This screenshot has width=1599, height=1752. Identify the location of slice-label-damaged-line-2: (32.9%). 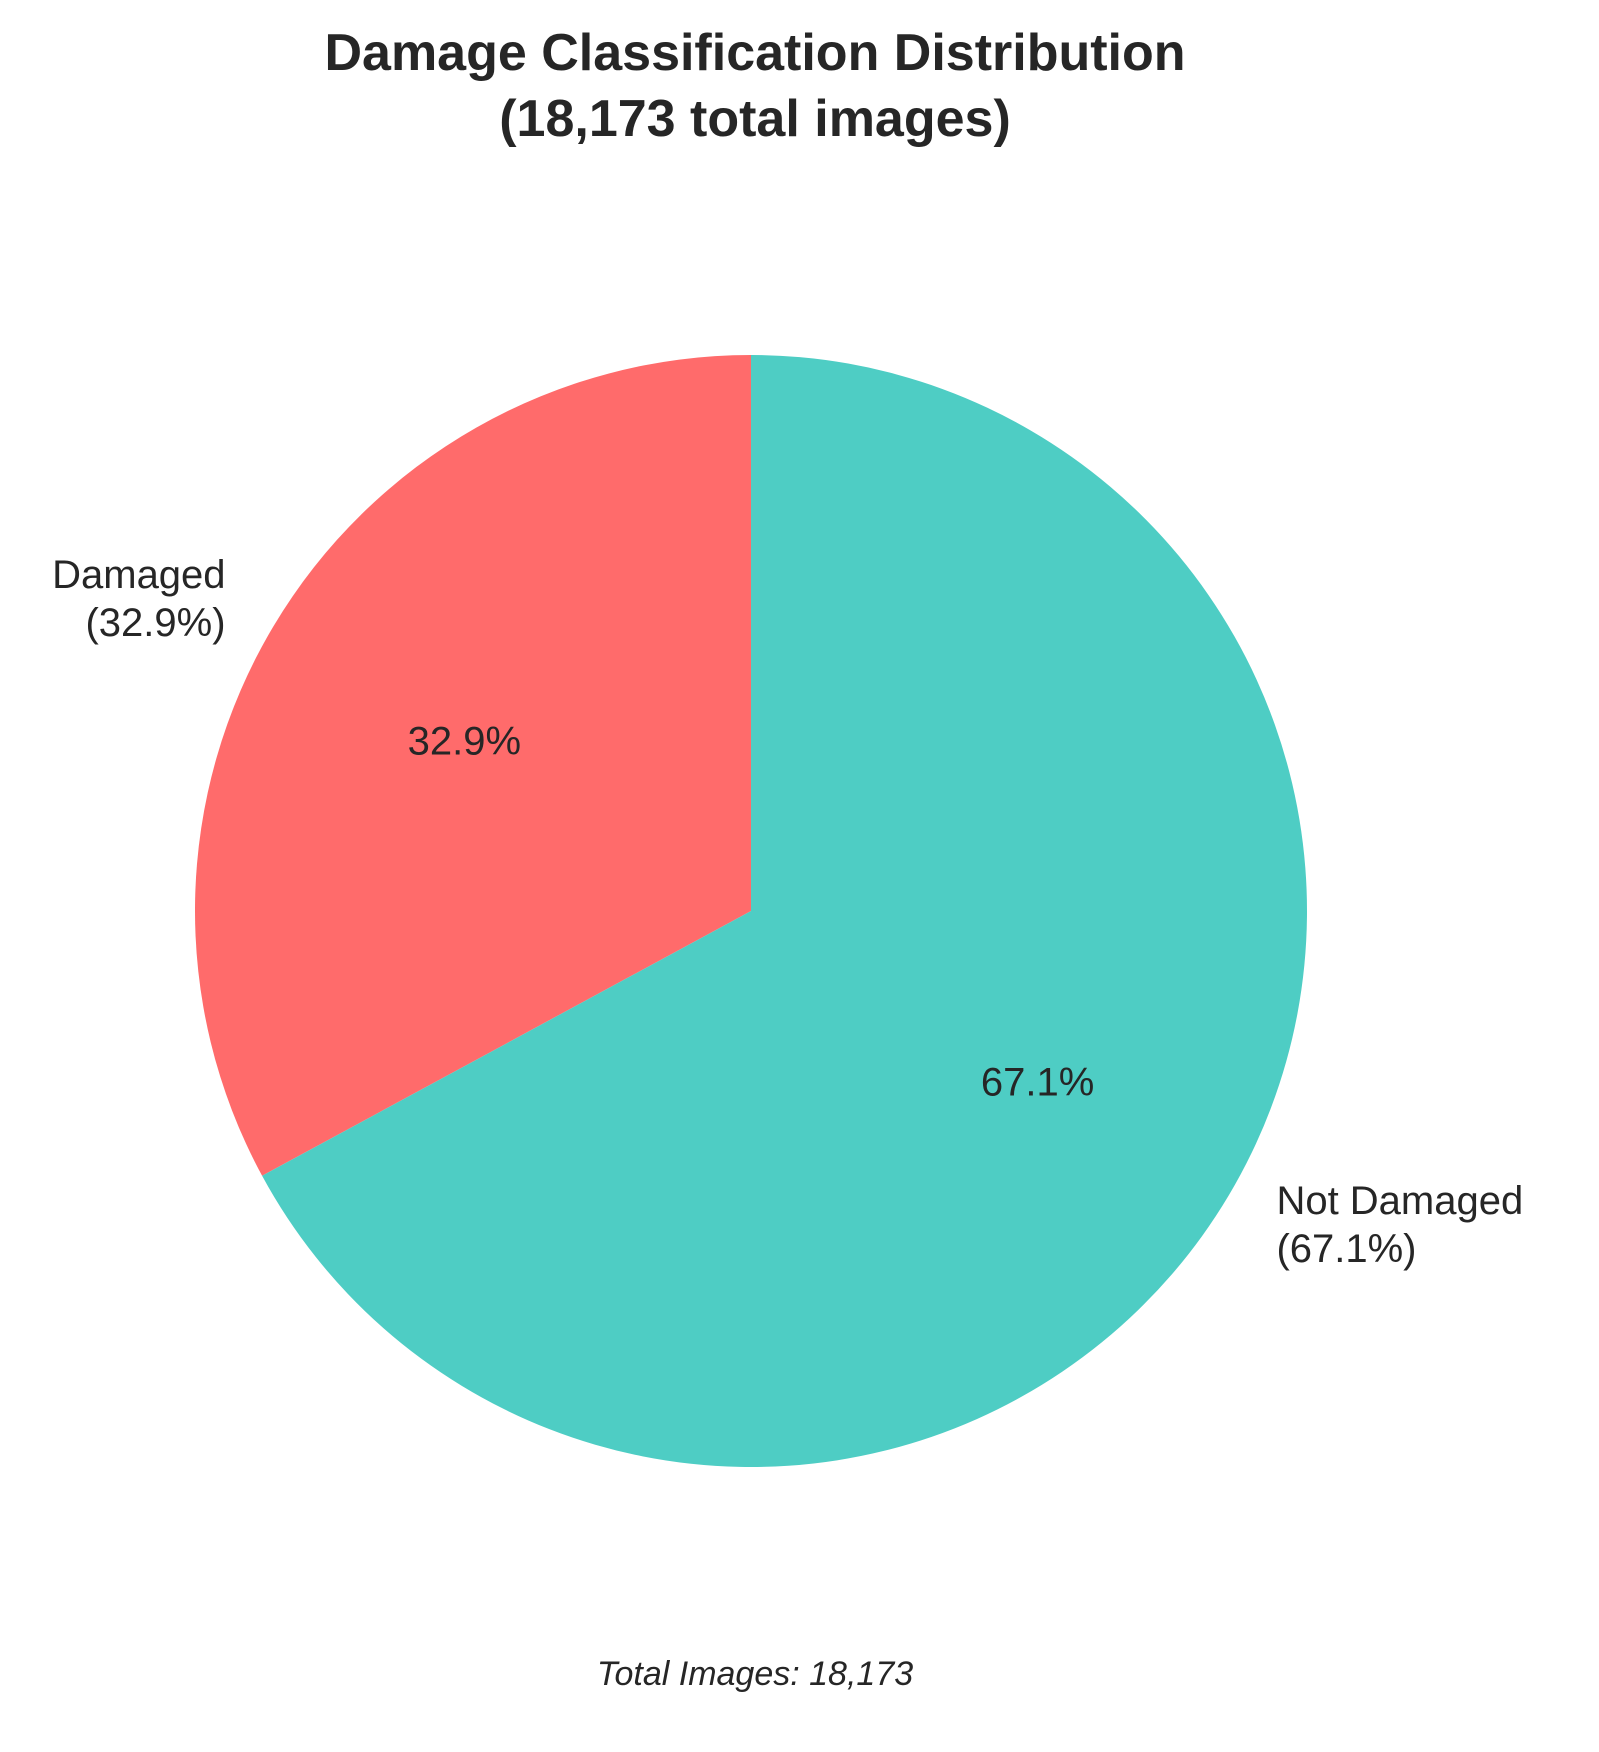
(155, 623).